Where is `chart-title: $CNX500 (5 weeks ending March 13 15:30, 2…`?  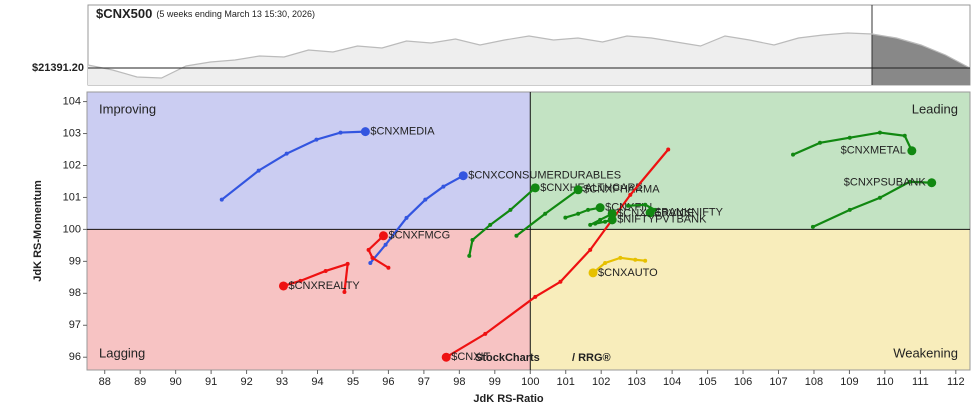
chart-title: $CNX500 (5 weeks ending March 13 15:30, 2… is located at coordinates (205, 13).